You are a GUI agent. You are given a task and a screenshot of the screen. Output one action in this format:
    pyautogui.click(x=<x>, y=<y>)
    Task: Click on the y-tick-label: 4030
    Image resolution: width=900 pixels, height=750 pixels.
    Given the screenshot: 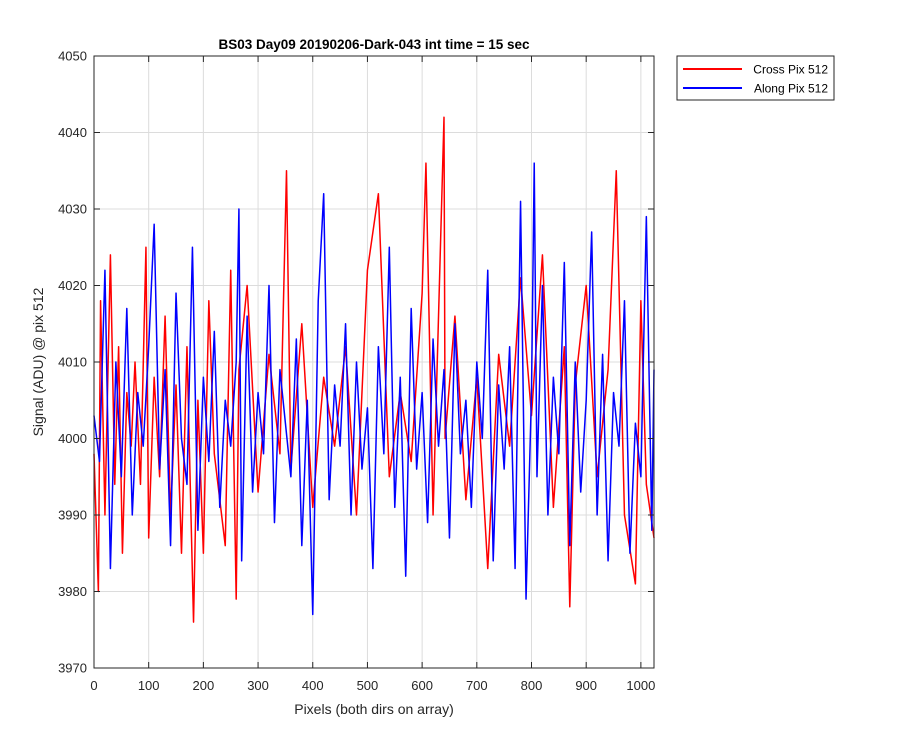 What is the action you would take?
    pyautogui.click(x=72, y=209)
    